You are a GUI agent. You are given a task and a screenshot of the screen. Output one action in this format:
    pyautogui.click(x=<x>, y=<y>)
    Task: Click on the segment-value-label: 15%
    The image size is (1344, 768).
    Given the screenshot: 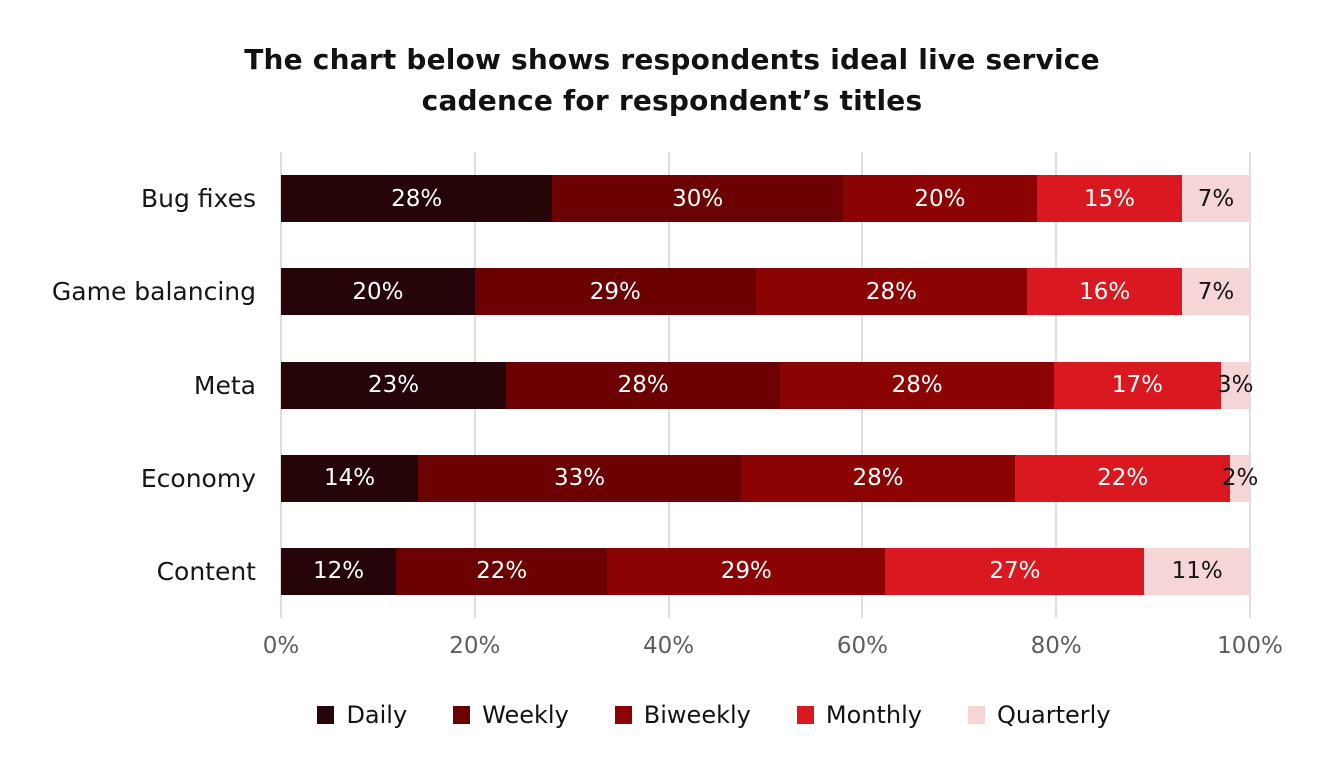 What is the action you would take?
    pyautogui.click(x=1109, y=198)
    